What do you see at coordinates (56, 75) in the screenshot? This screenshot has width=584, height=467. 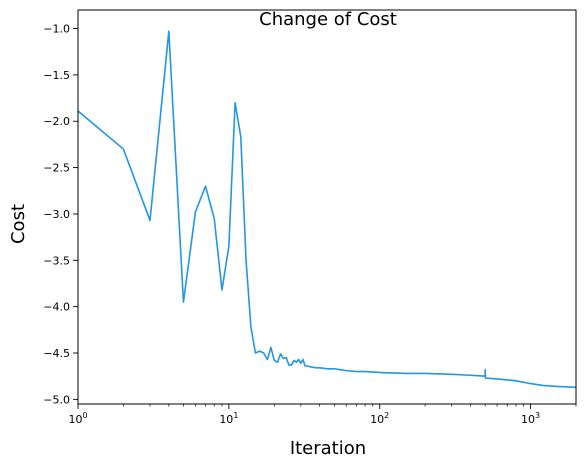 I see `y-tick-label: −1.5` at bounding box center [56, 75].